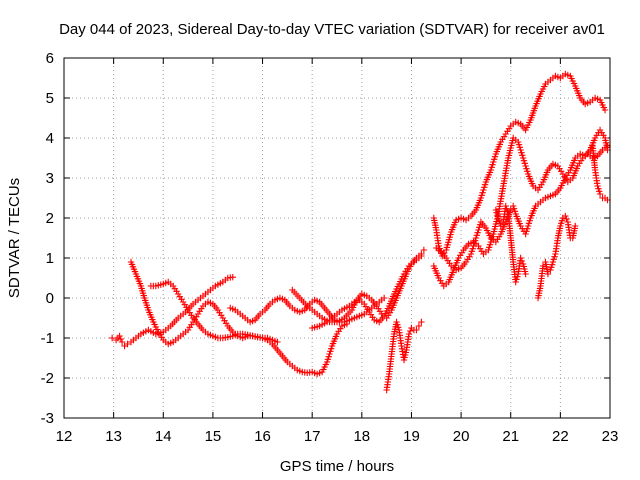  Describe the element at coordinates (50, 138) in the screenshot. I see `y-tick-label: 4` at that location.